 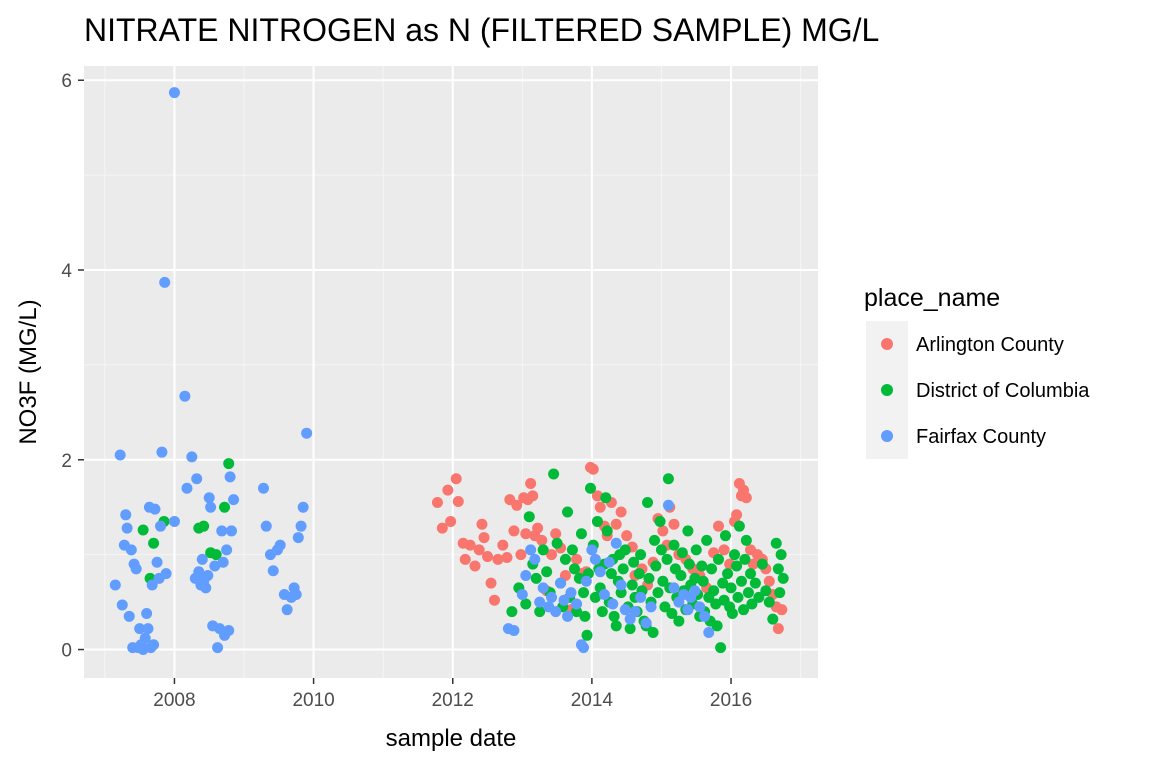 I want to click on legend-swatch-district-of-columbia, so click(x=887, y=390).